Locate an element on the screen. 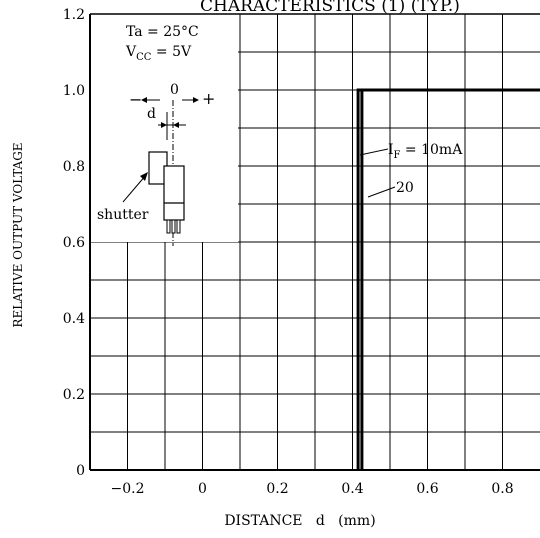  if20-leader is located at coordinates (381, 192).